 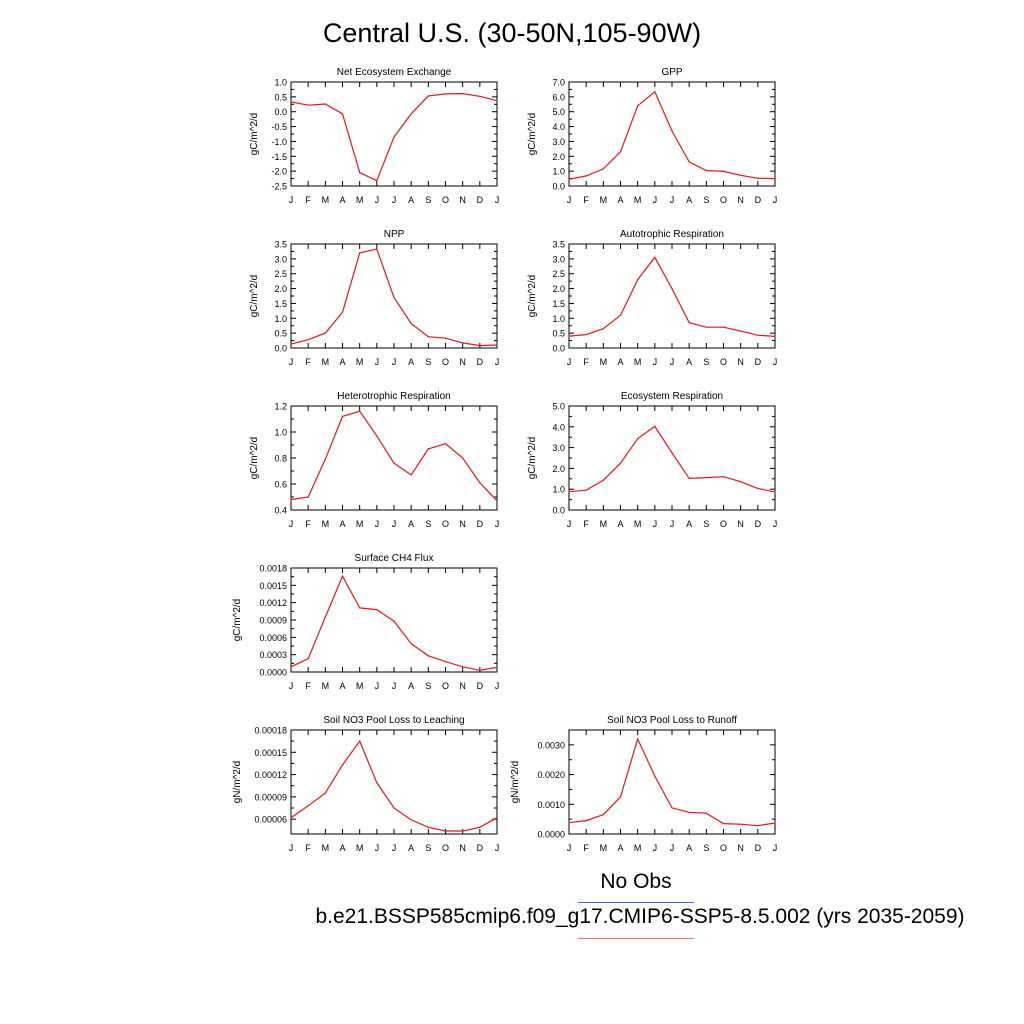 I want to click on y-tick-label: -2.0, so click(x=279, y=172).